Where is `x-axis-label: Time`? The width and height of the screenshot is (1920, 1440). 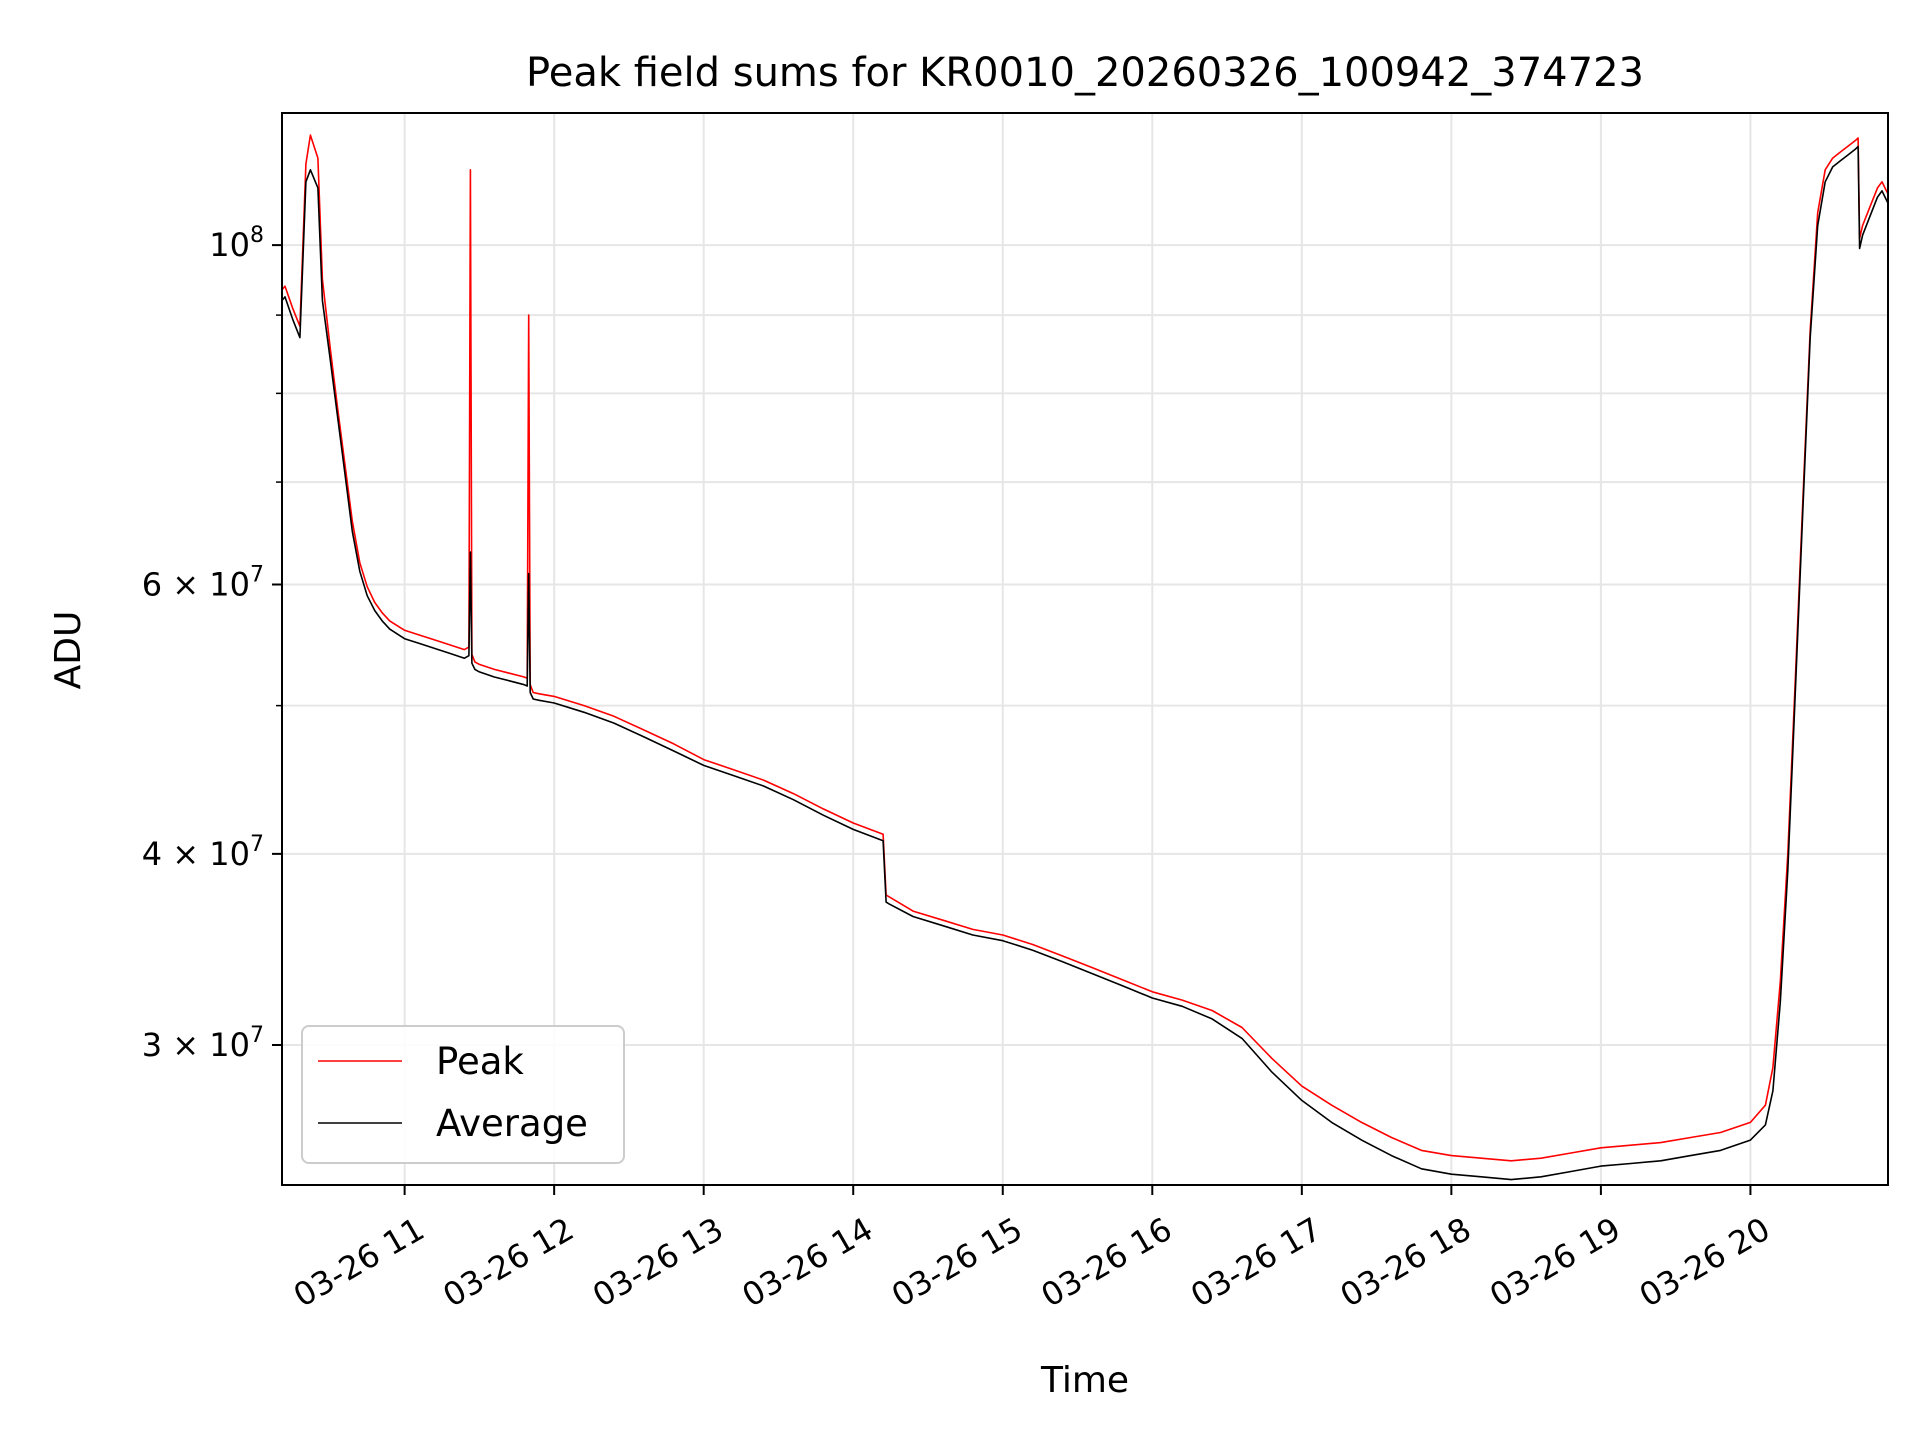
x-axis-label: Time is located at coordinates (1084, 1380).